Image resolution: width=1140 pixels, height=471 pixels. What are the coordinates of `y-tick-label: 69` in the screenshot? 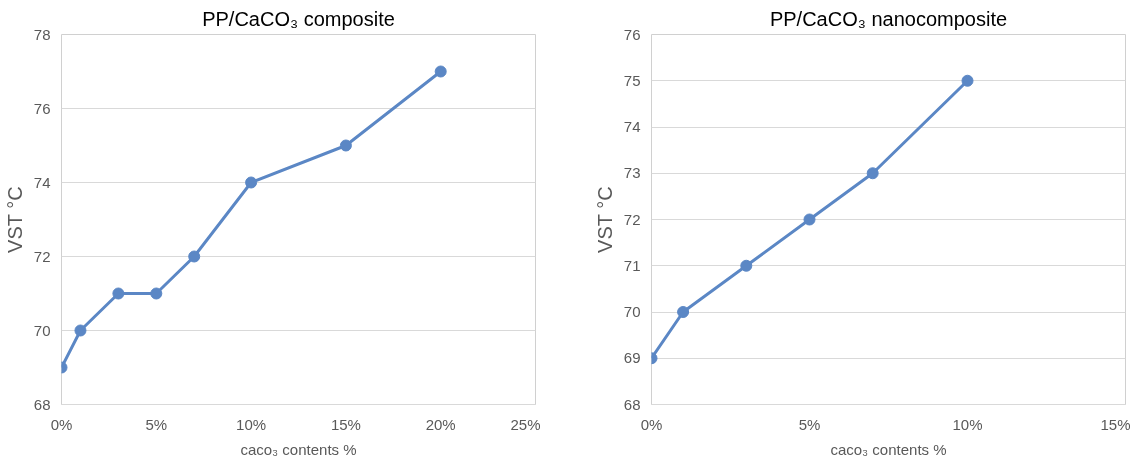 It's located at (632, 358).